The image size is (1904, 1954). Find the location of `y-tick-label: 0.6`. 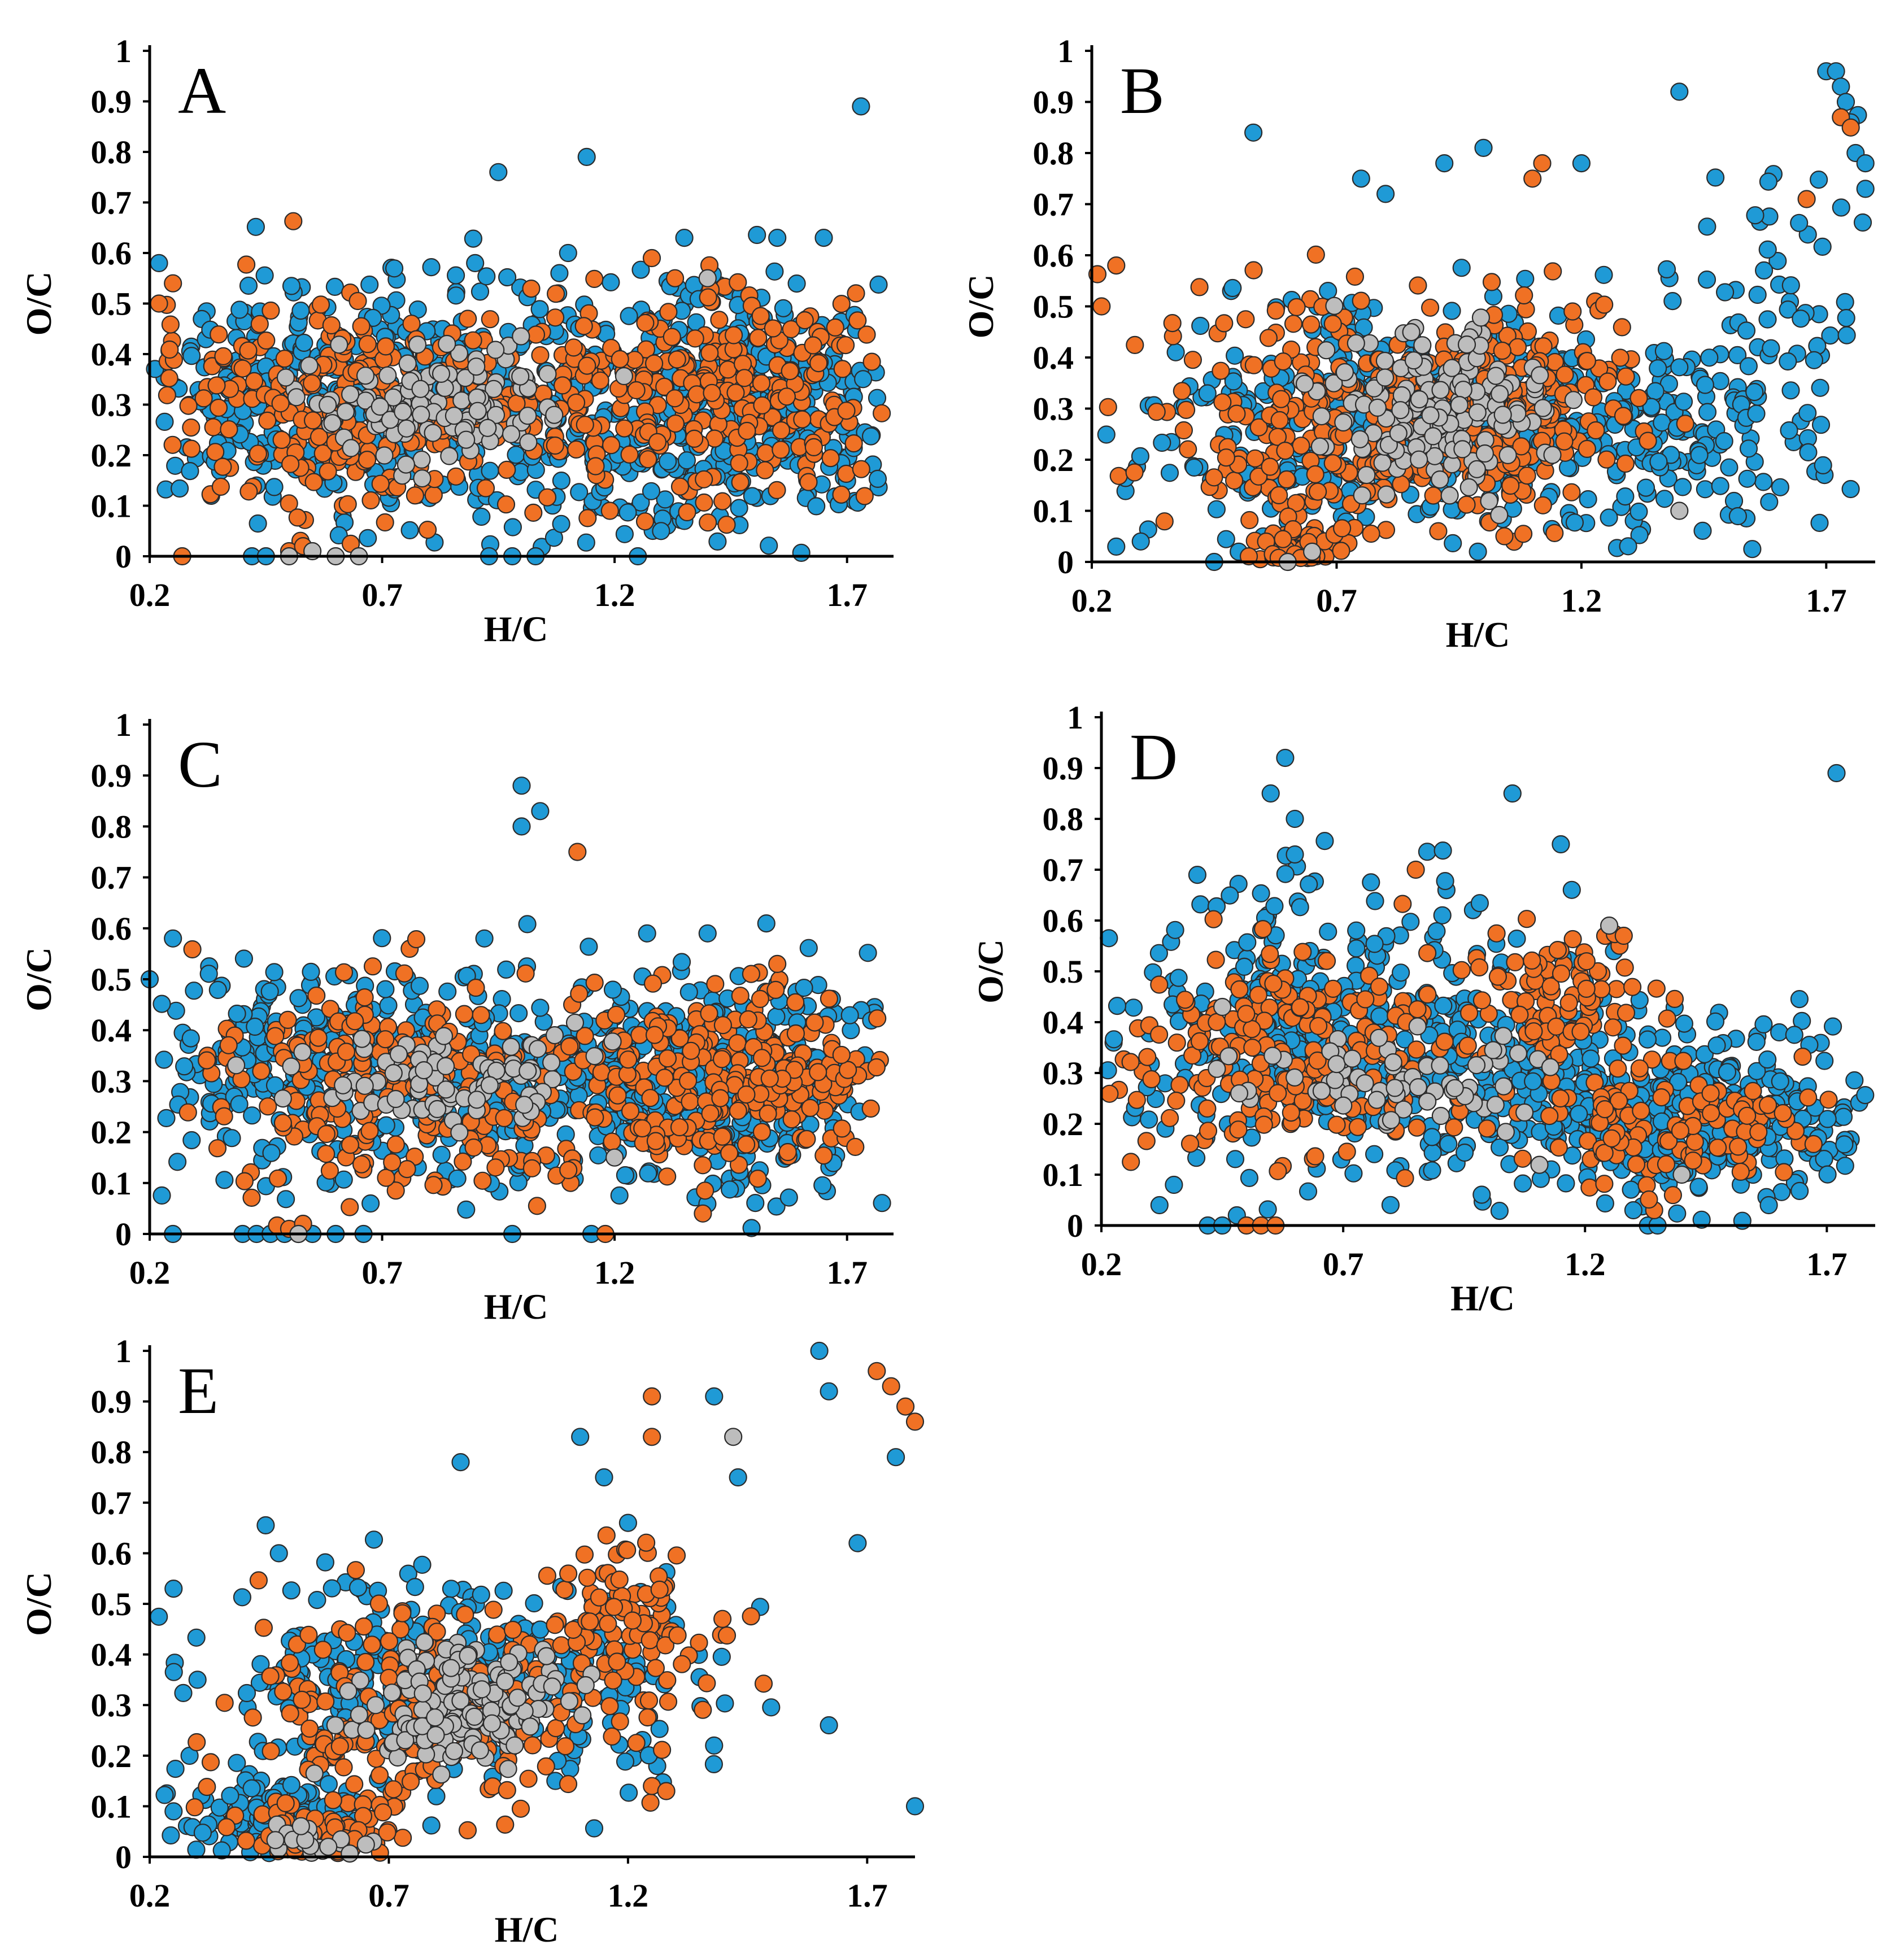

y-tick-label: 0.6 is located at coordinates (111, 253).